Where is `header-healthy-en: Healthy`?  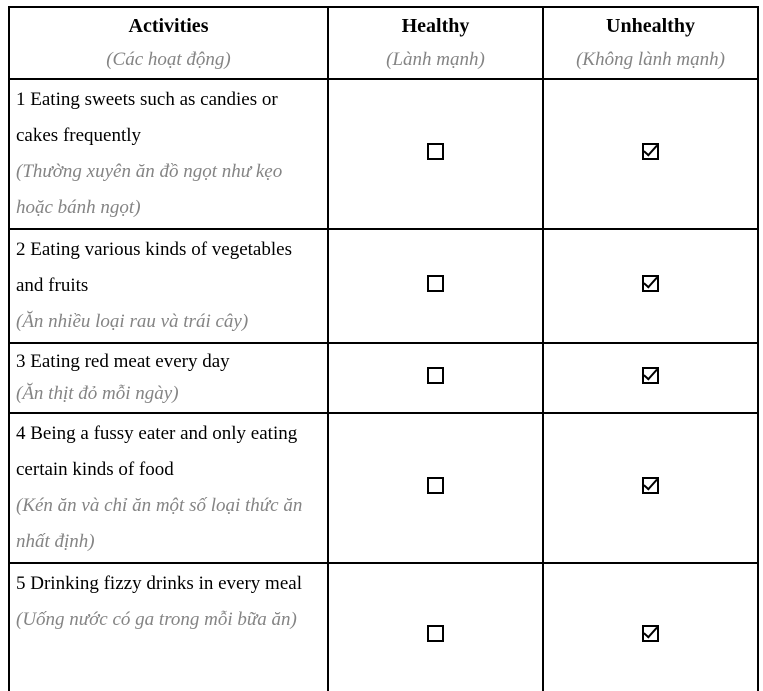 header-healthy-en: Healthy is located at coordinates (435, 26).